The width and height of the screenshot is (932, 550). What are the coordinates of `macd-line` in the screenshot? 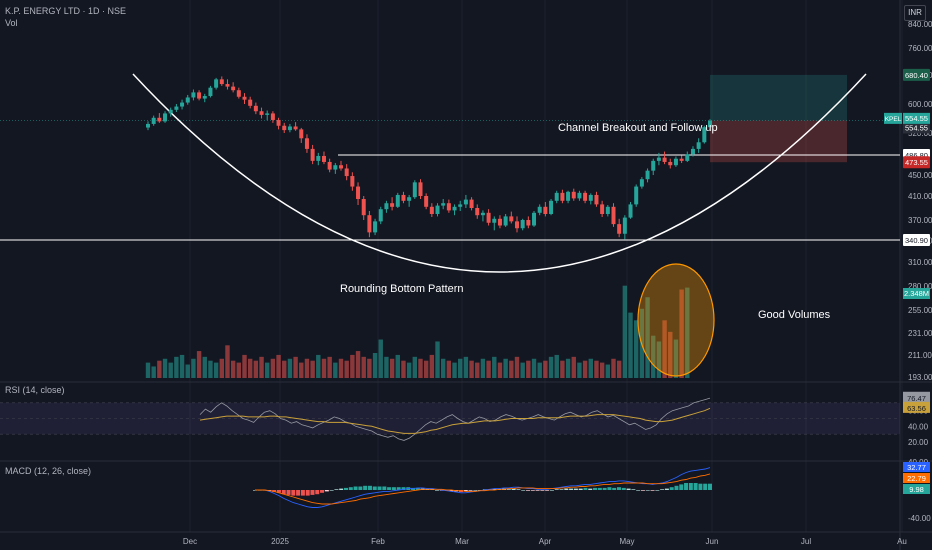 It's located at (483, 487).